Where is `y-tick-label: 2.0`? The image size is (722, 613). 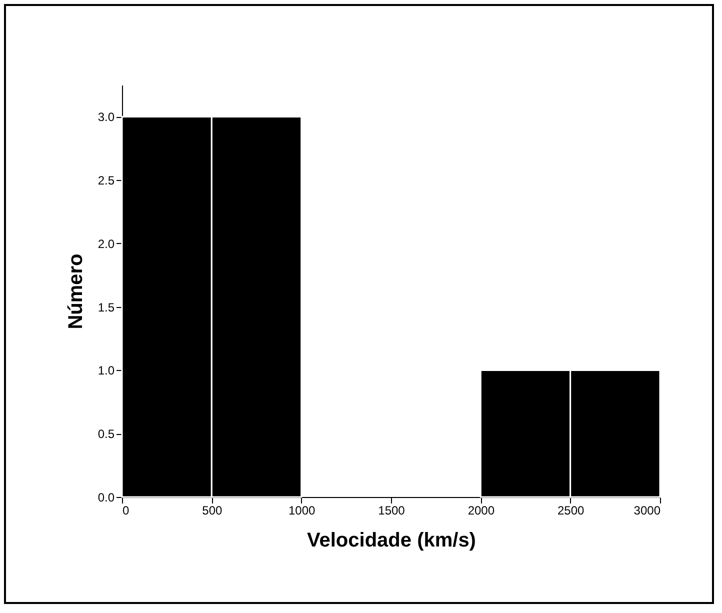 y-tick-label: 2.0 is located at coordinates (106, 243).